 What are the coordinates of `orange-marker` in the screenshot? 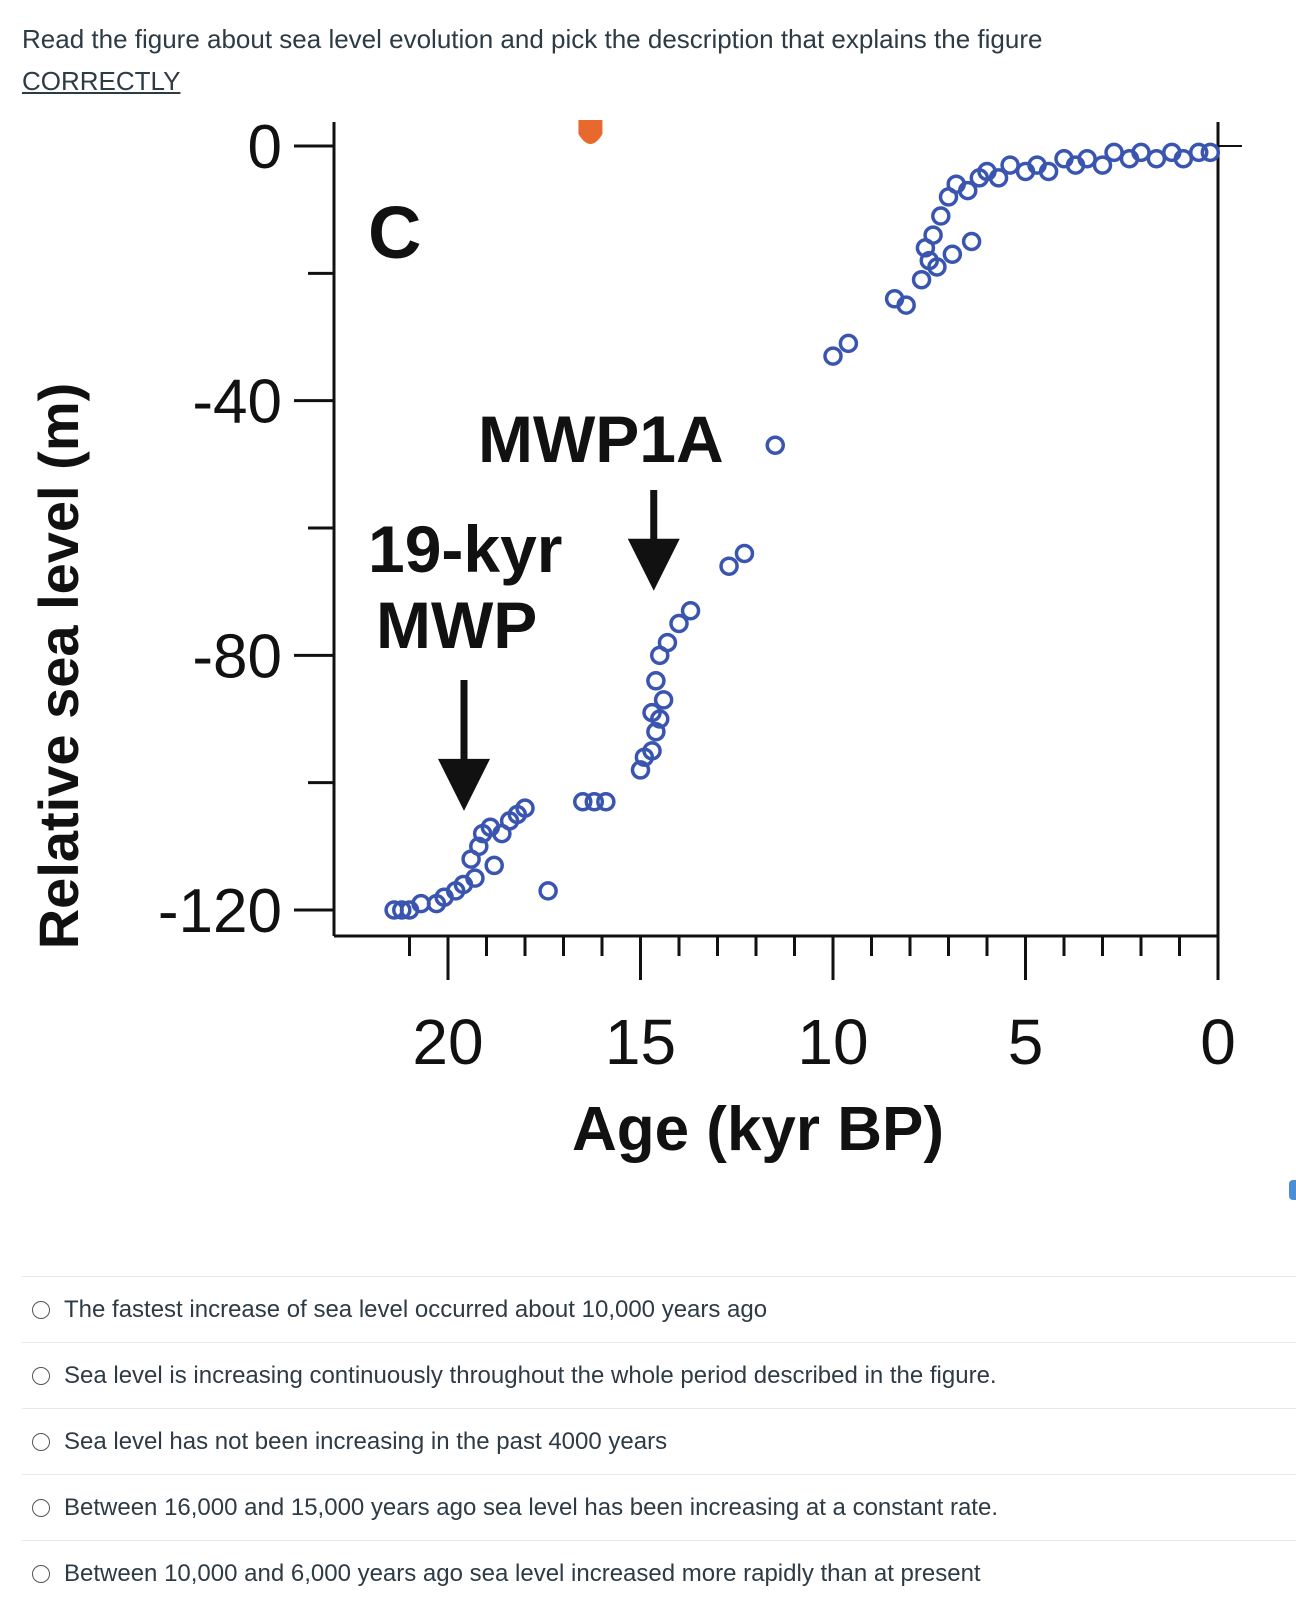 It's located at (590, 132).